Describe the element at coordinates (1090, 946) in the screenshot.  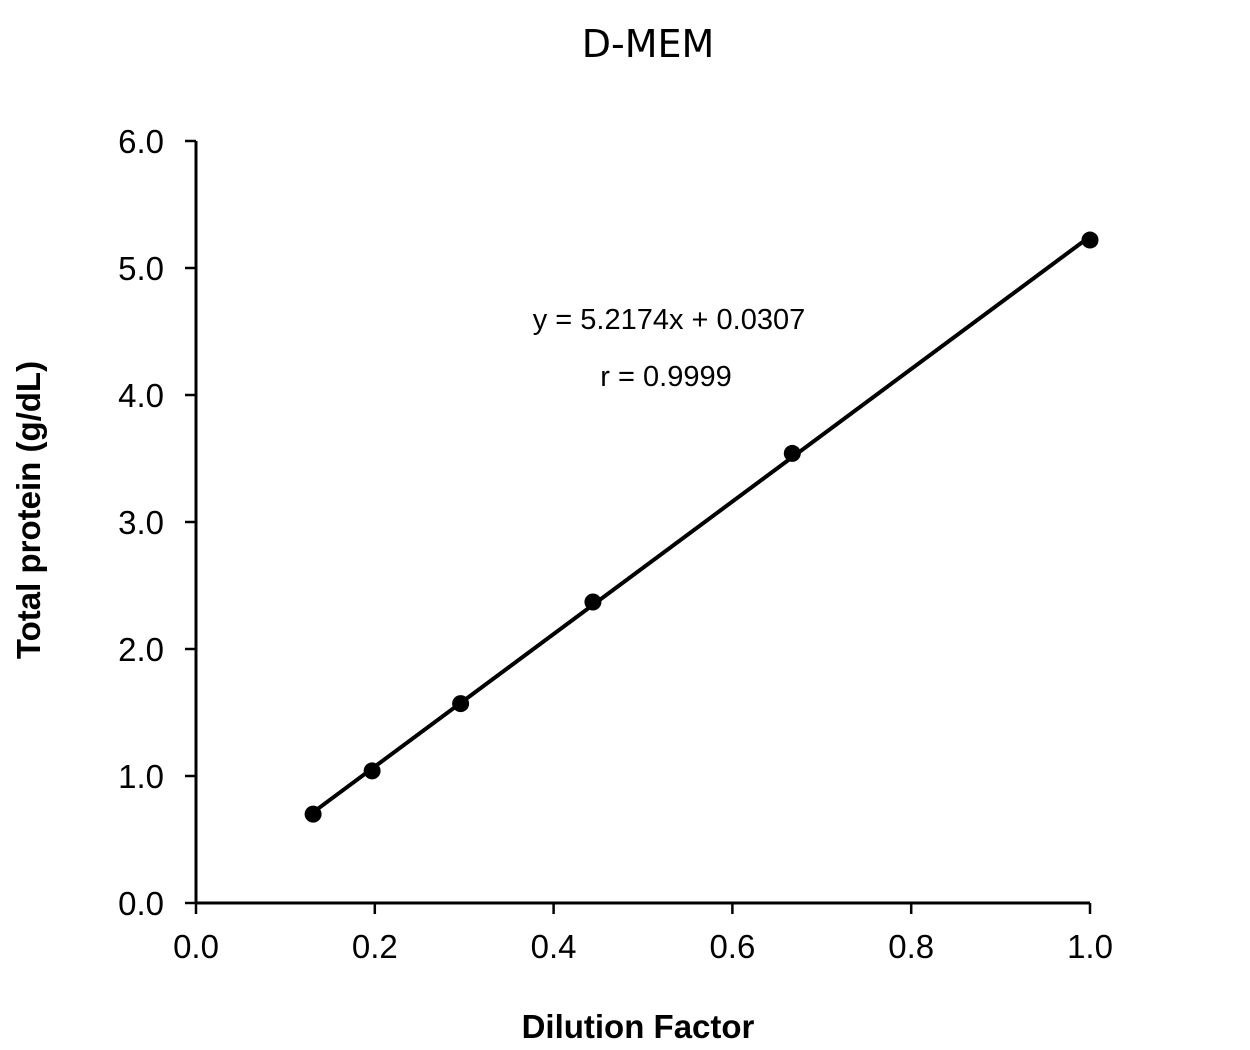
I see `x-tick-label: 1.0` at that location.